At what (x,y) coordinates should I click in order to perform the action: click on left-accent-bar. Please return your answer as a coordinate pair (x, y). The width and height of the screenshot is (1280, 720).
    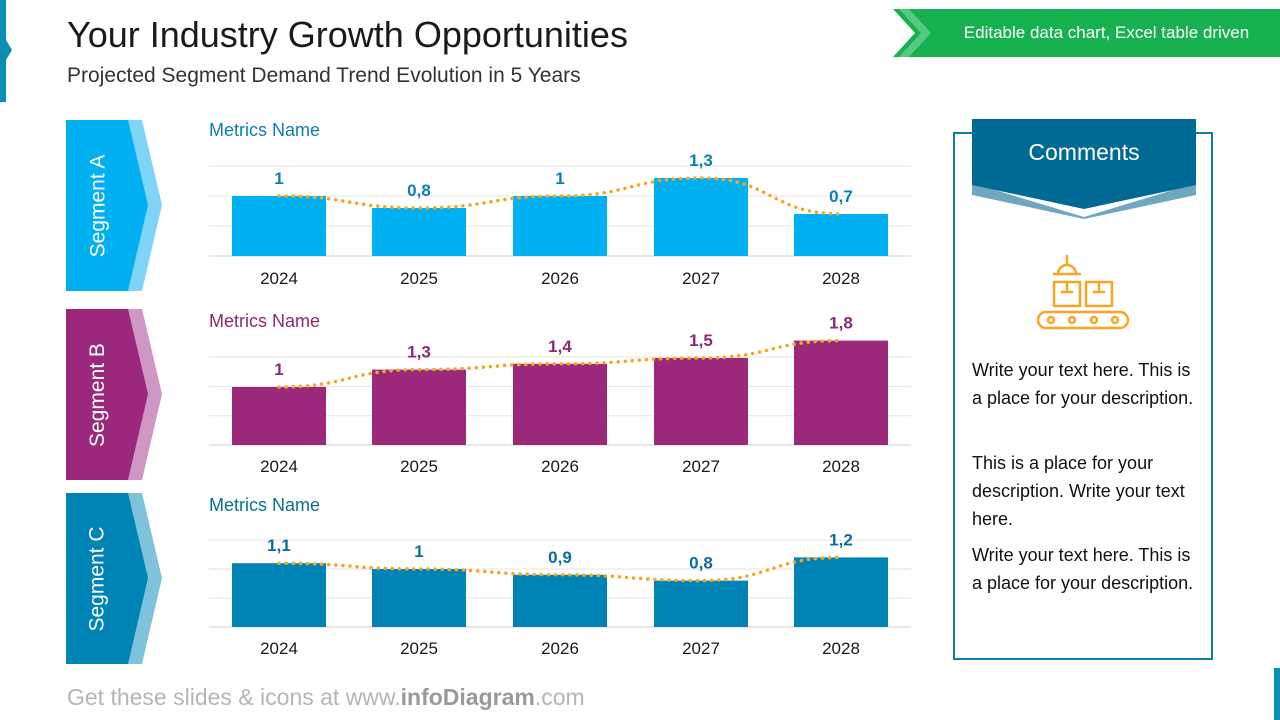
    Looking at the image, I should click on (3, 51).